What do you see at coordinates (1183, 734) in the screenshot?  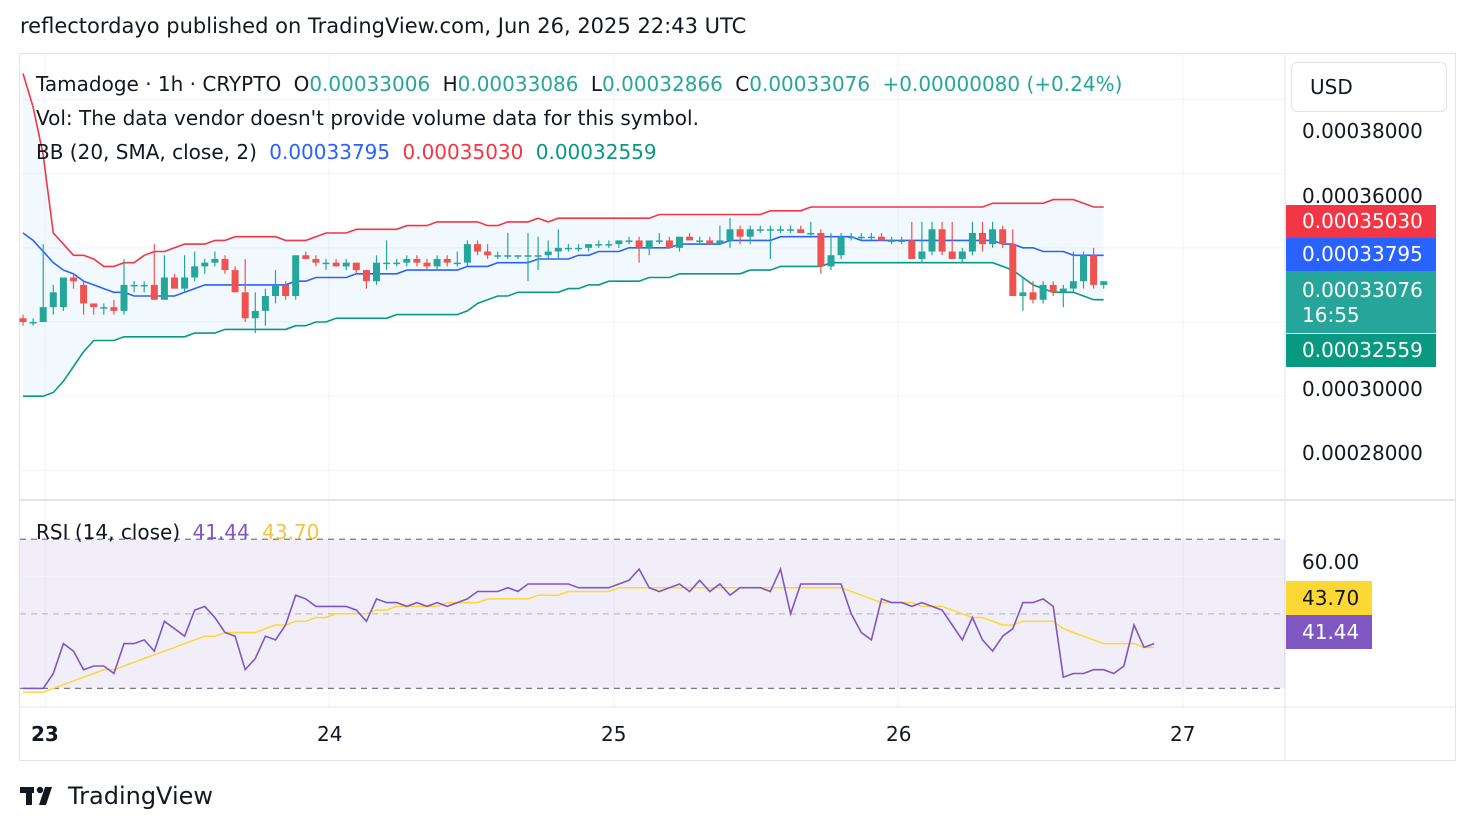 I see `time-tick: 27` at bounding box center [1183, 734].